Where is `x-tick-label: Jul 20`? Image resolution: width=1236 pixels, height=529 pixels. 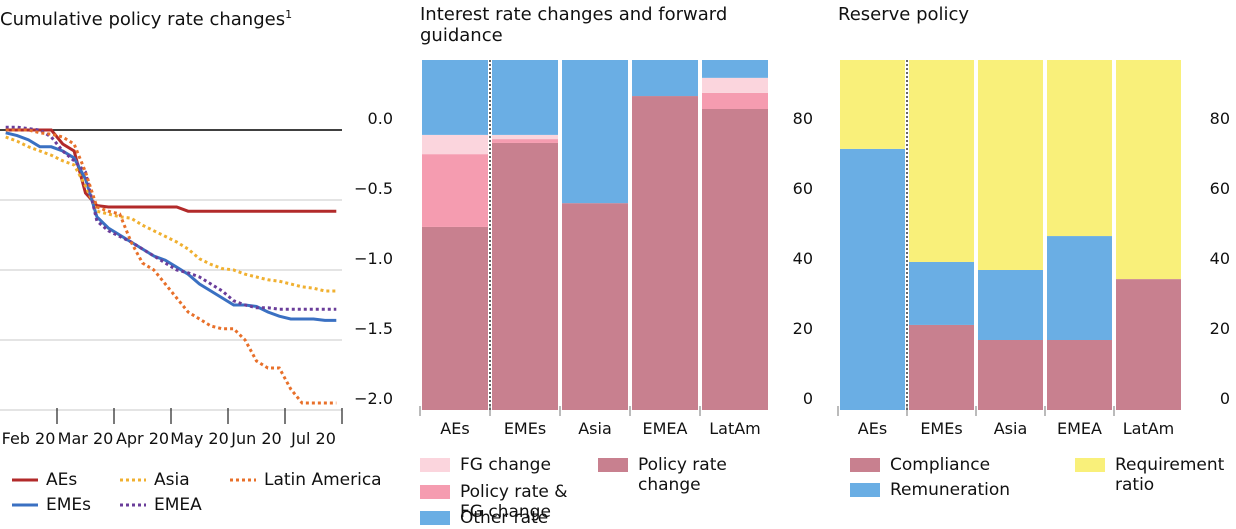
x-tick-label: Jul 20 is located at coordinates (313, 438).